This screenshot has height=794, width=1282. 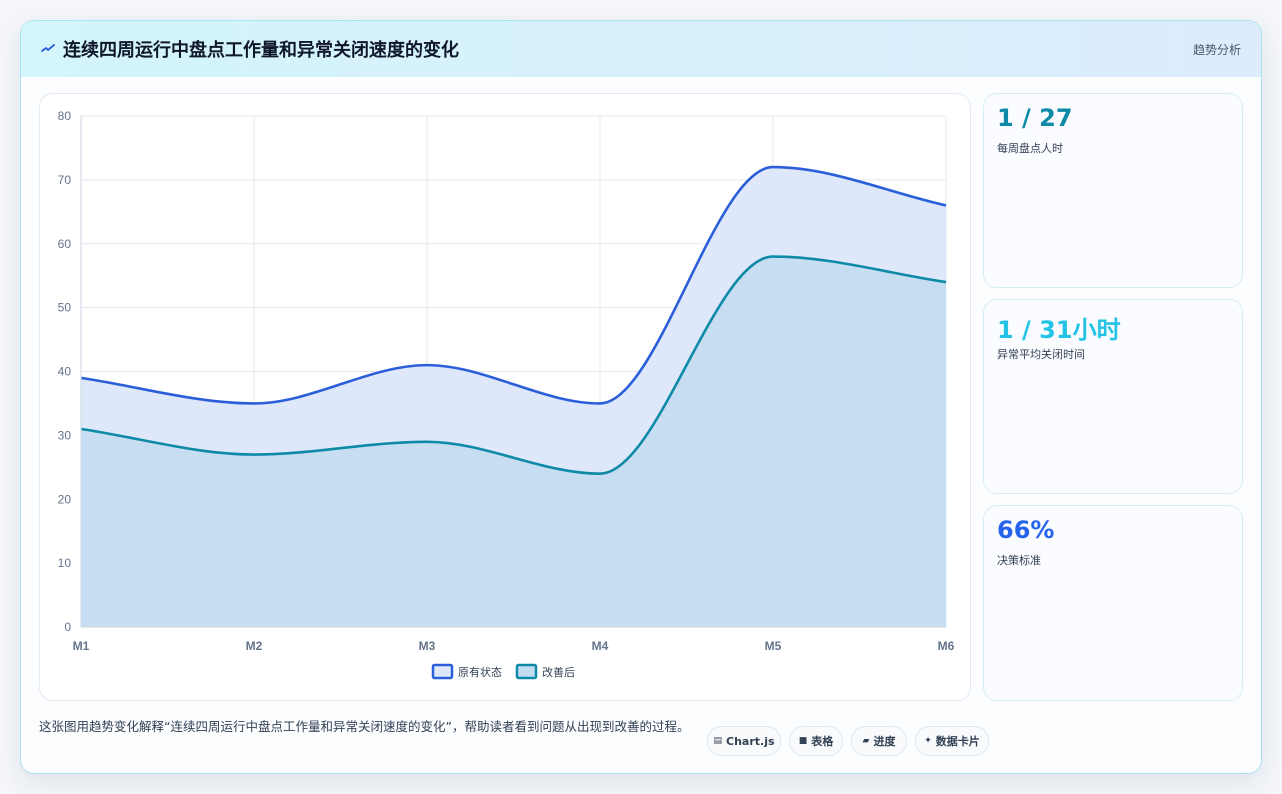 I want to click on progress-icon: ▰, so click(x=866, y=741).